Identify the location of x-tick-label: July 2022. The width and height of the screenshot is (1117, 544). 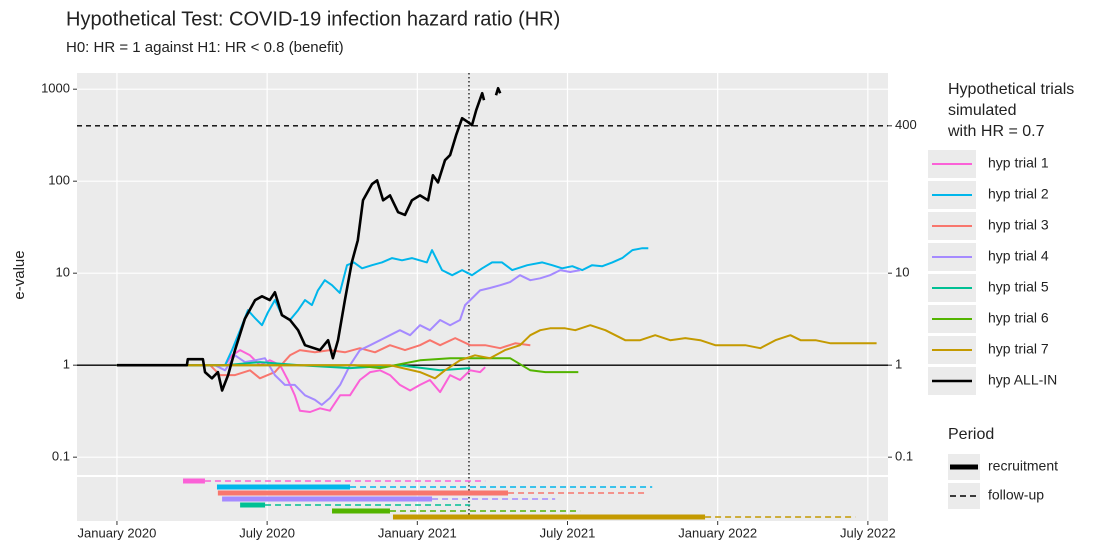
(868, 532).